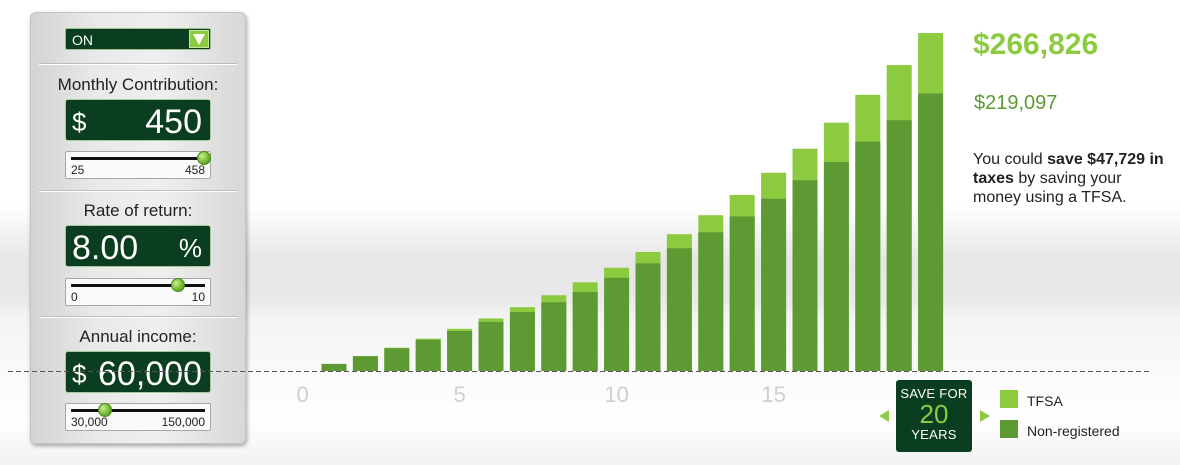 The image size is (1180, 465). Describe the element at coordinates (773, 394) in the screenshot. I see `x-tick-label: 15` at that location.